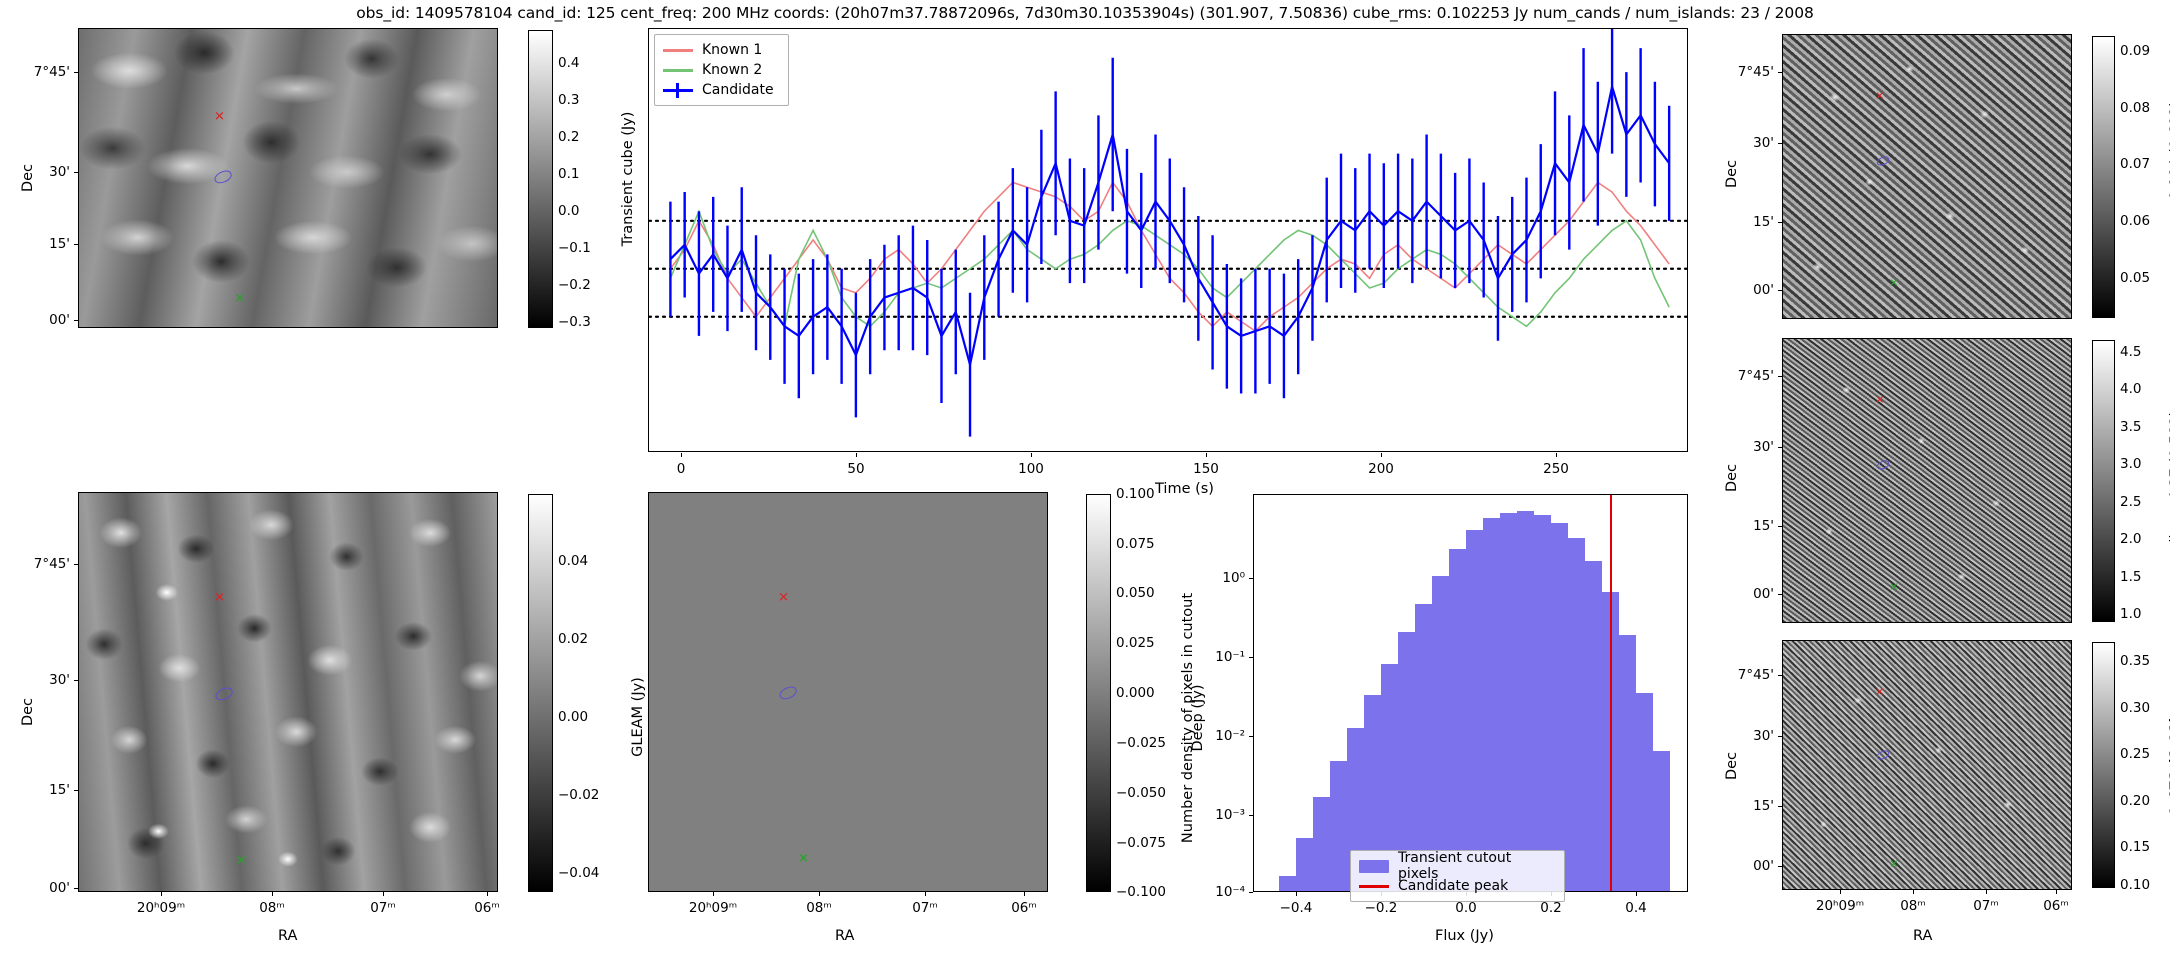  I want to click on hist-ytick: 10⁻³, so click(1230, 815).